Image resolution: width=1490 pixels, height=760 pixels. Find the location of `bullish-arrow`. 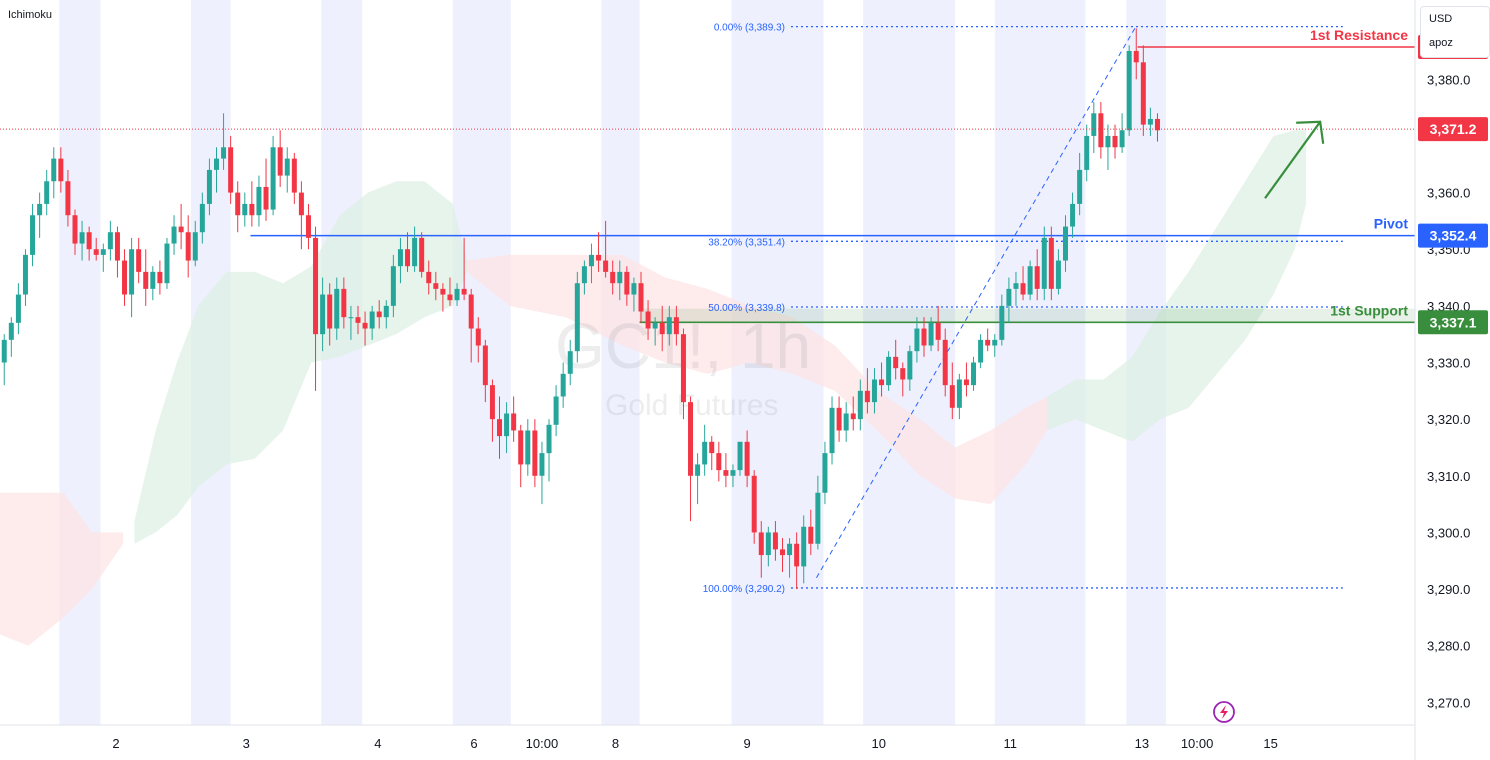

bullish-arrow is located at coordinates (1294, 159).